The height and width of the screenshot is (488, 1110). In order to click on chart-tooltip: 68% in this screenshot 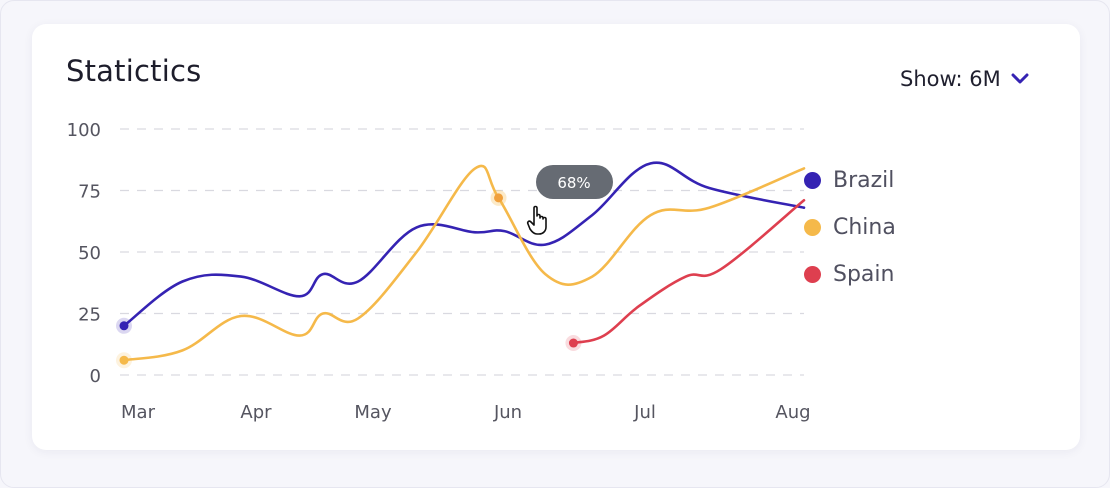, I will do `click(574, 182)`.